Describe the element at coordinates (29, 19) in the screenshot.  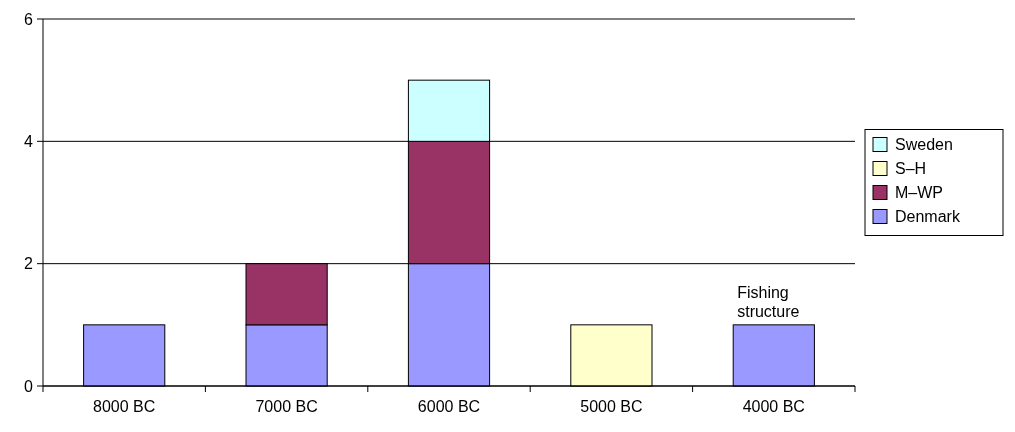
I see `y-tick-label: 6` at that location.